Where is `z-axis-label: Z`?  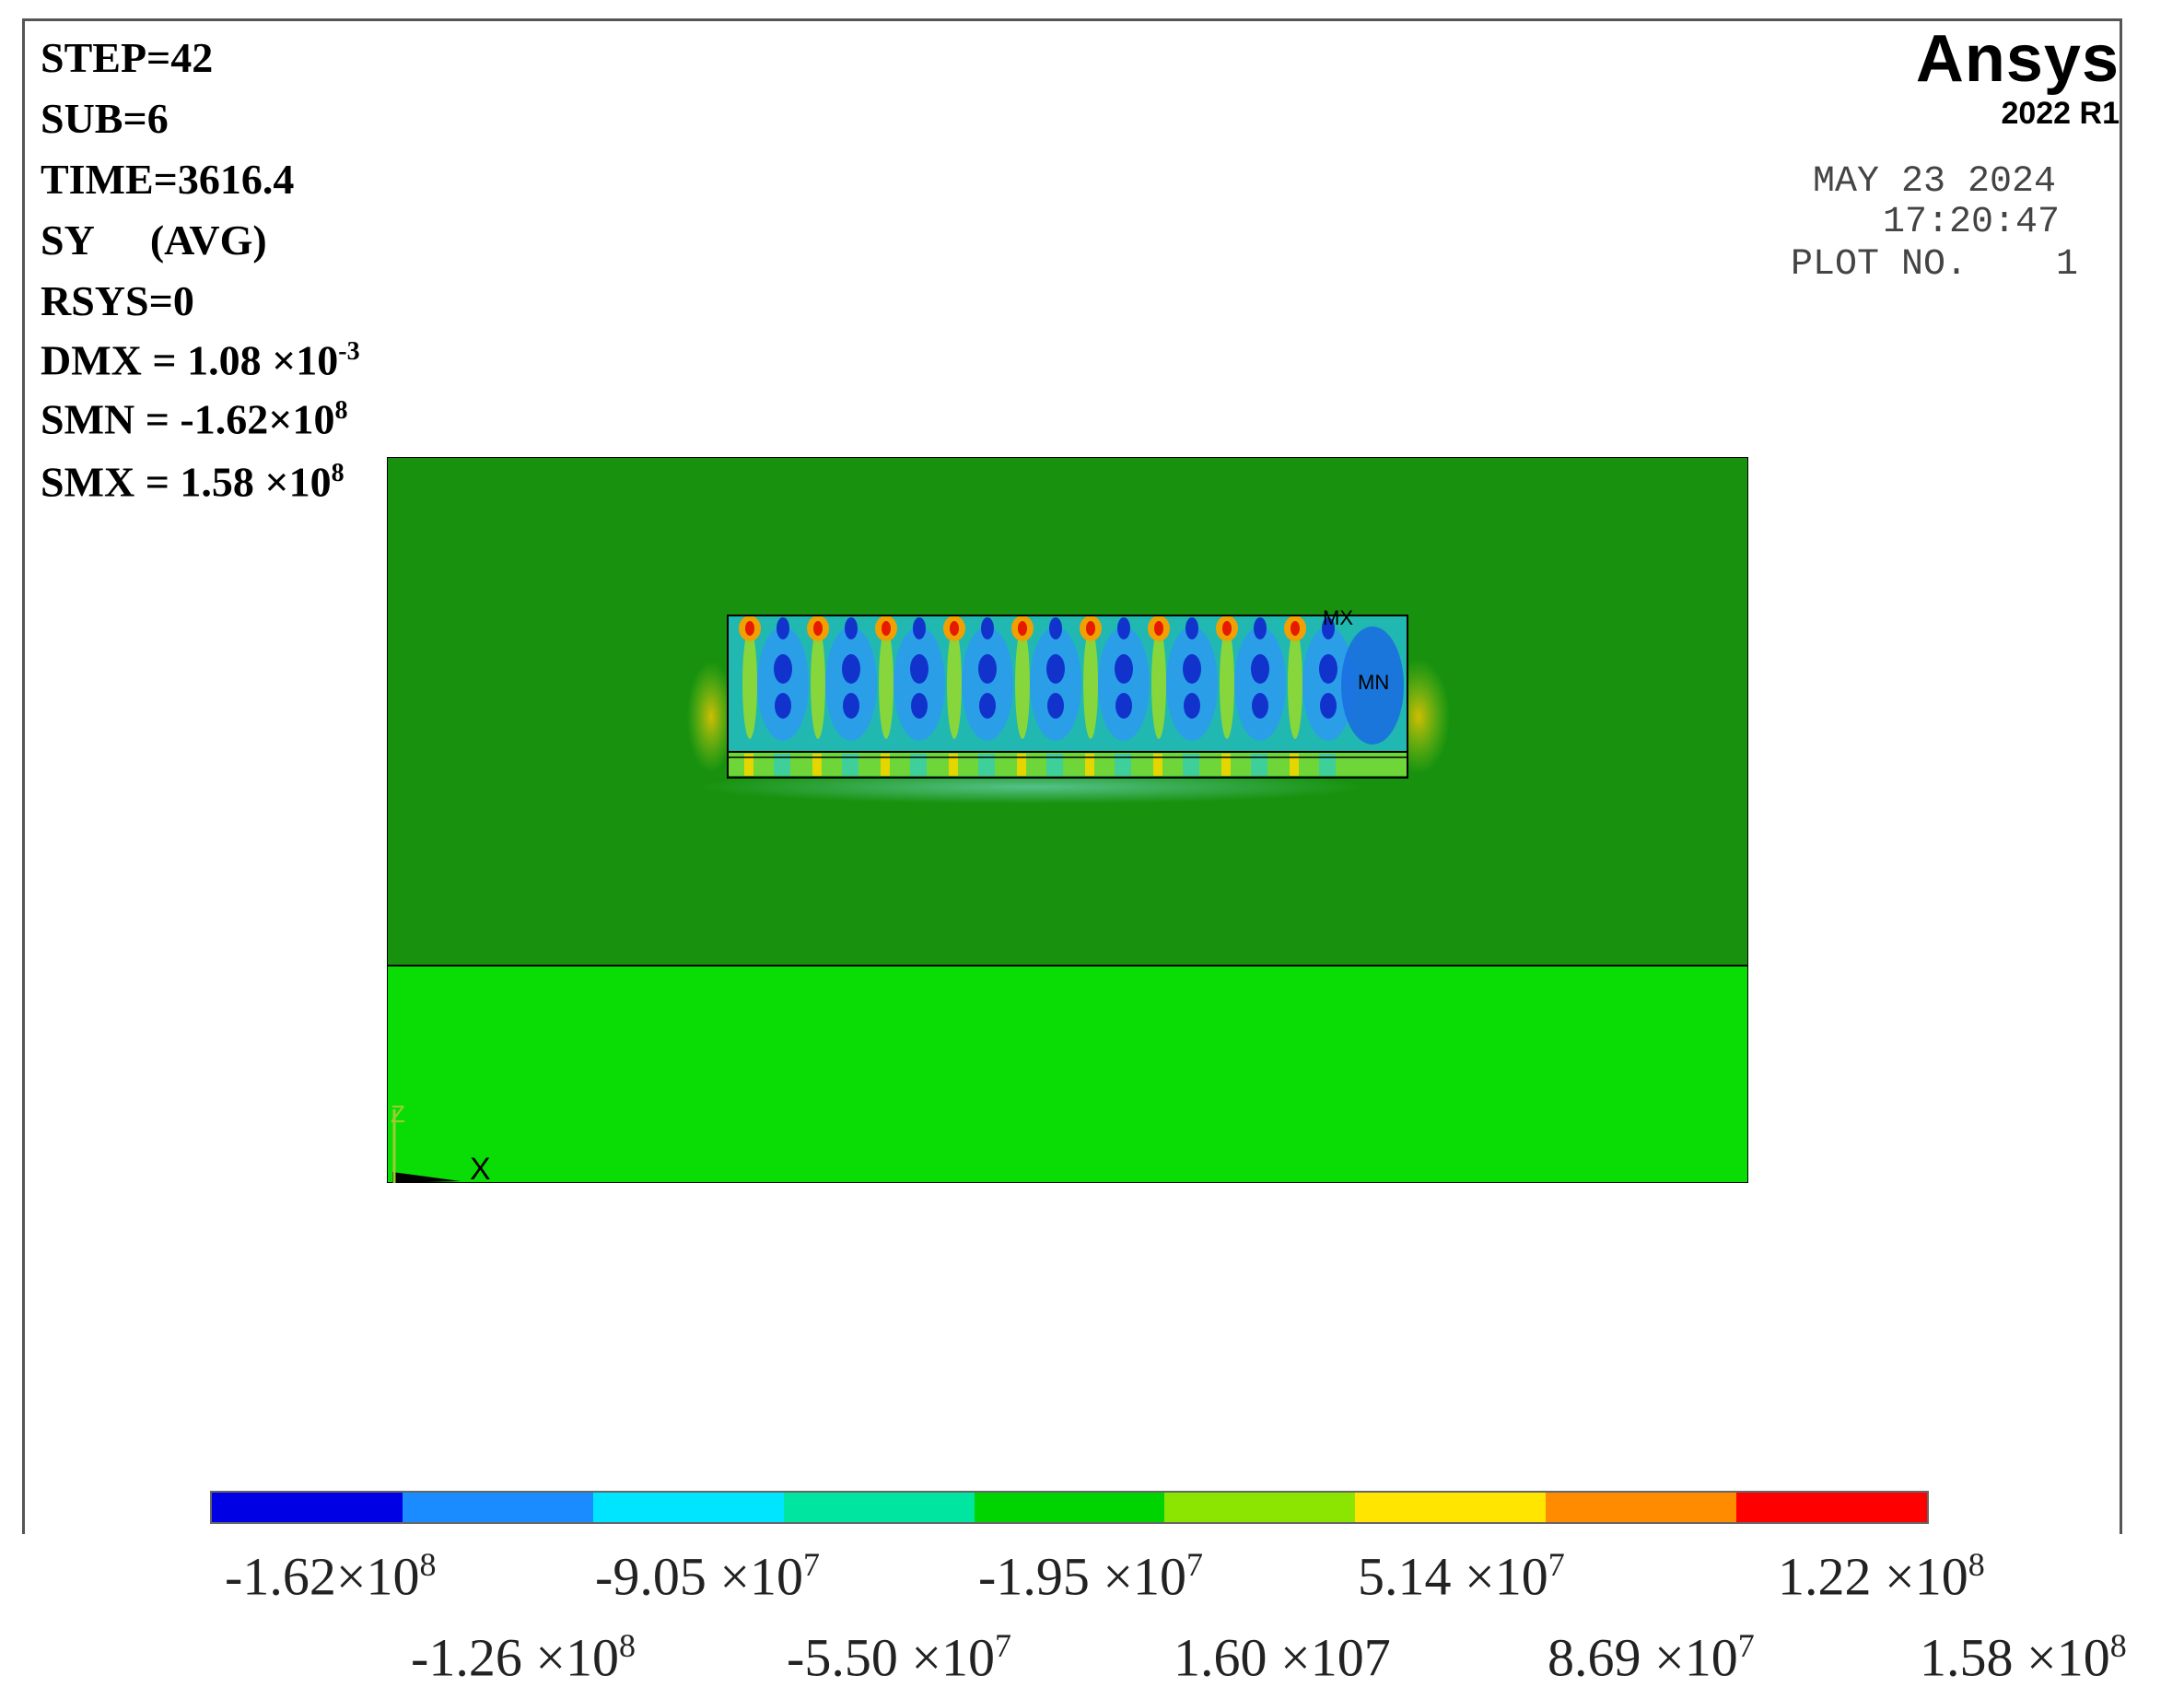
z-axis-label: Z is located at coordinates (398, 1114).